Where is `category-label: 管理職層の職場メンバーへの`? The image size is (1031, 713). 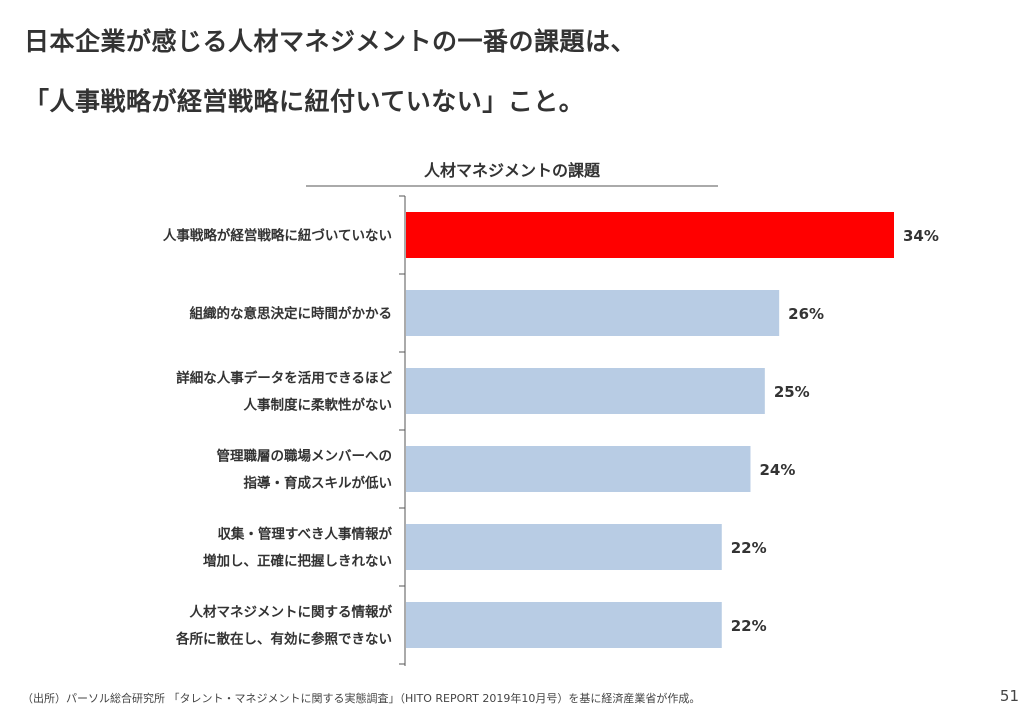
category-label: 管理職層の職場メンバーへの is located at coordinates (305, 456).